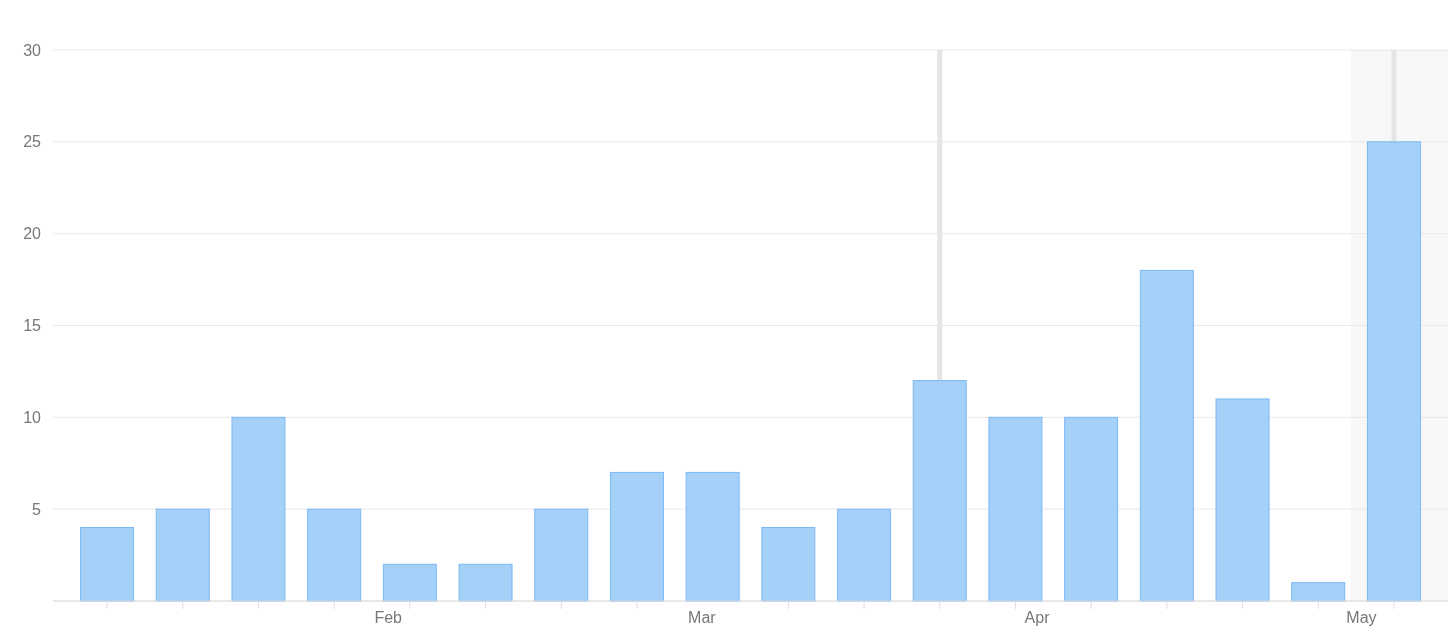 This screenshot has width=1456, height=639. What do you see at coordinates (32, 50) in the screenshot?
I see `y-tick-label: 30` at bounding box center [32, 50].